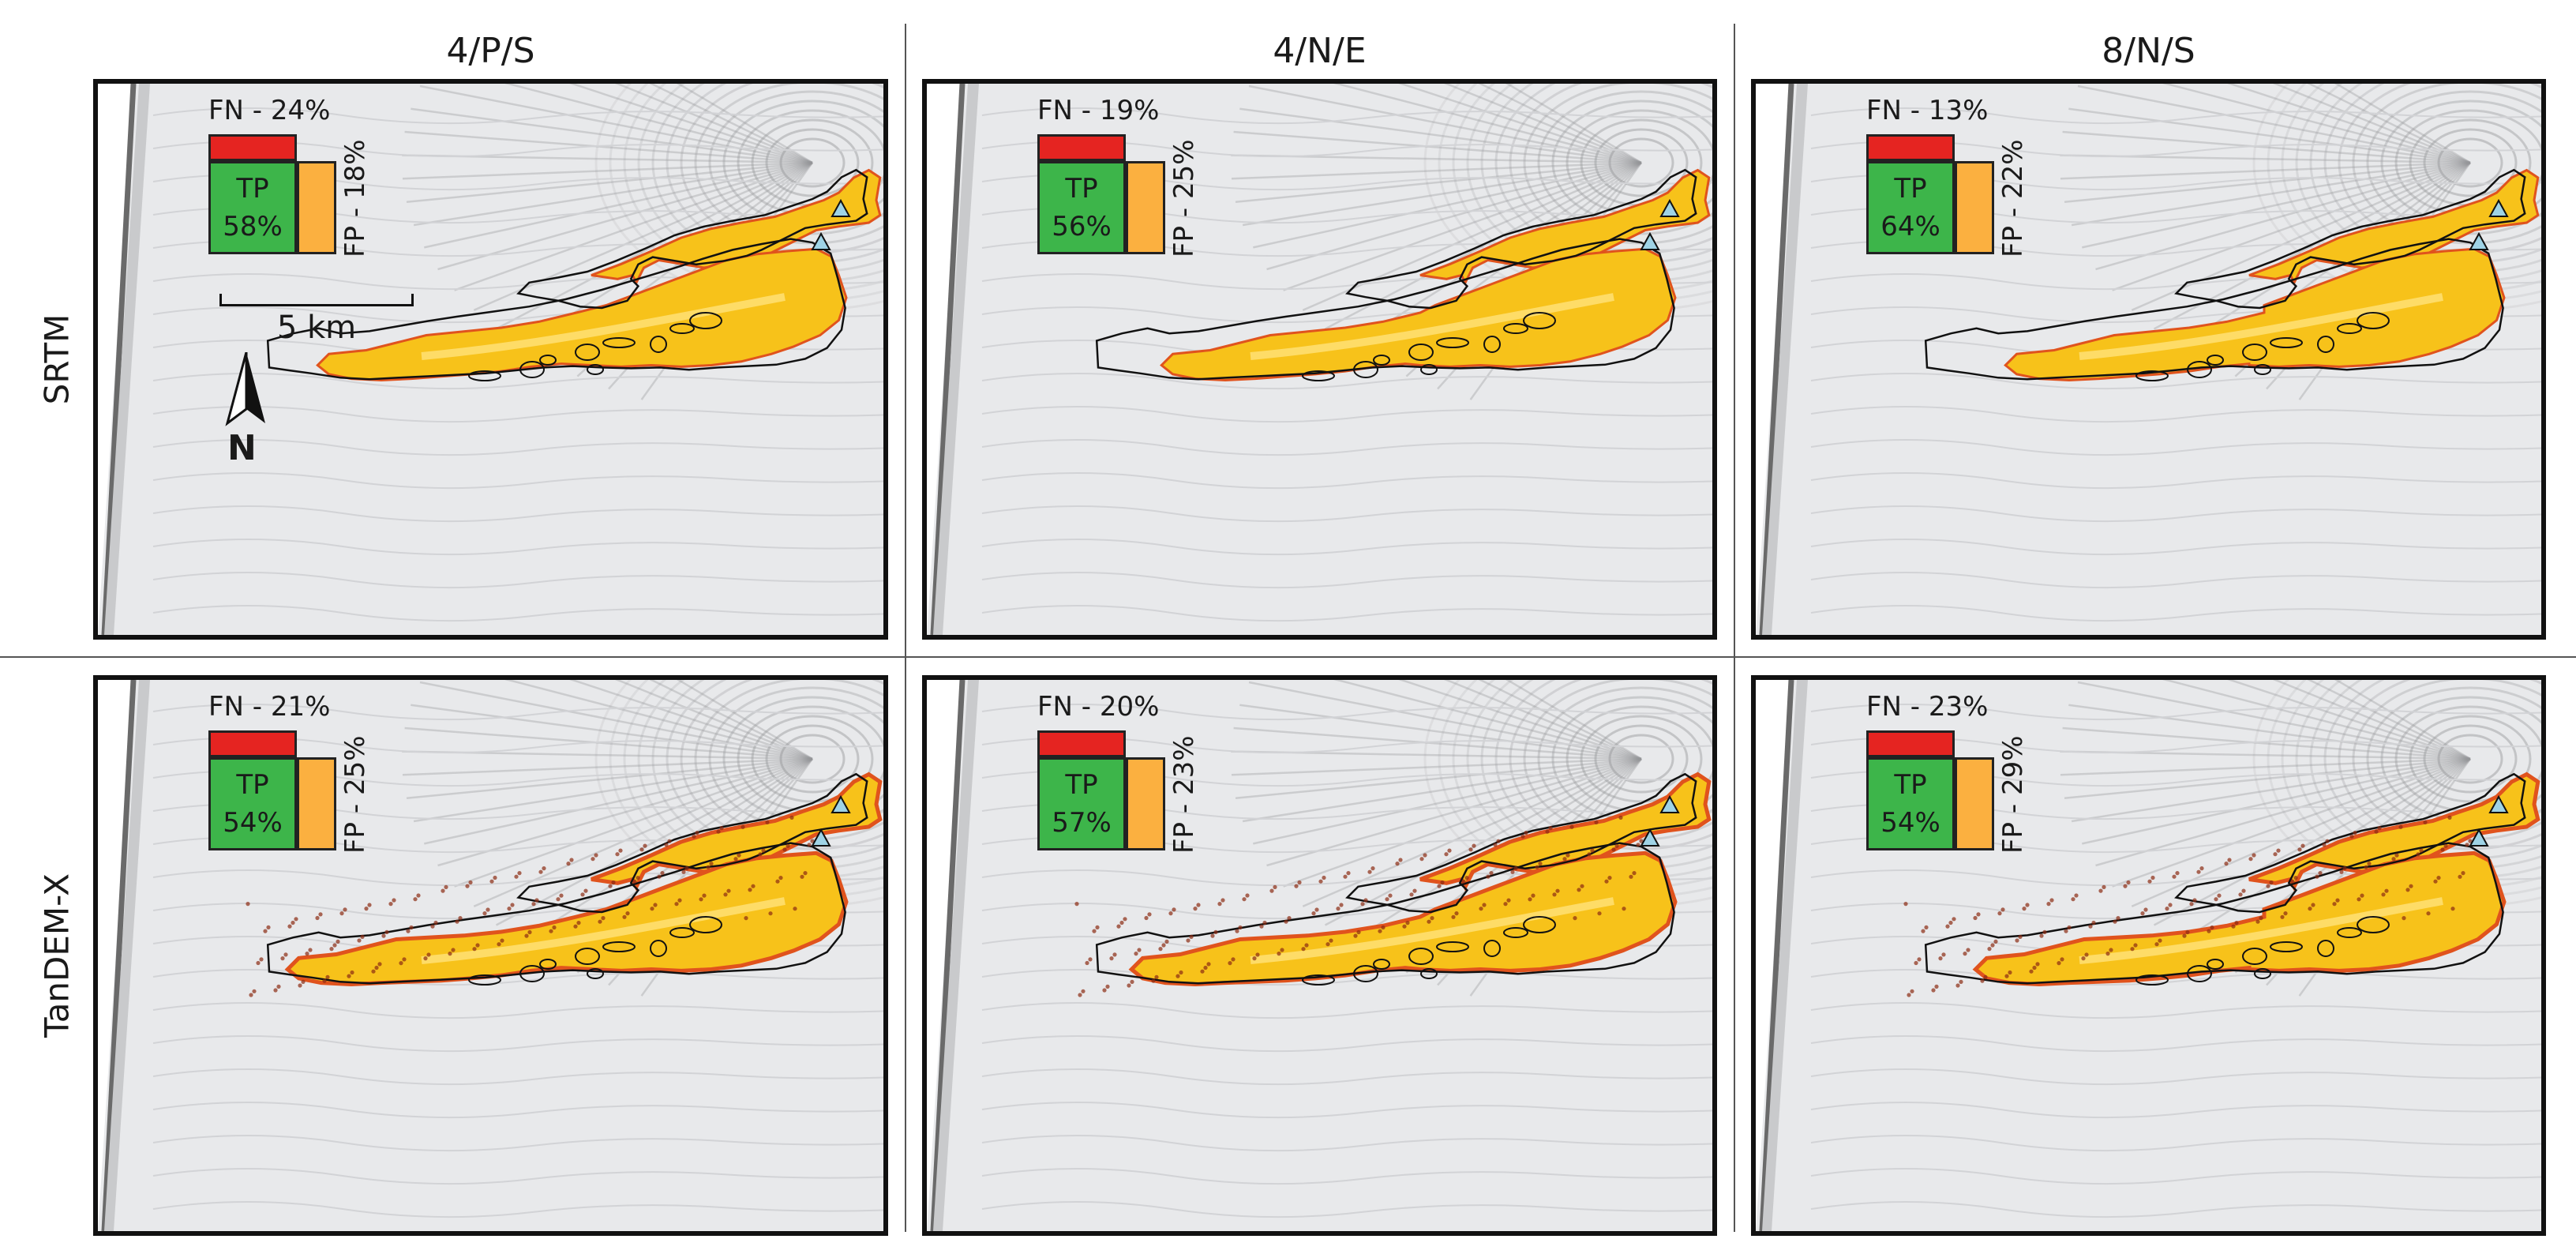 This screenshot has height=1254, width=2576. What do you see at coordinates (316, 328) in the screenshot?
I see `scale-label: 5 km` at bounding box center [316, 328].